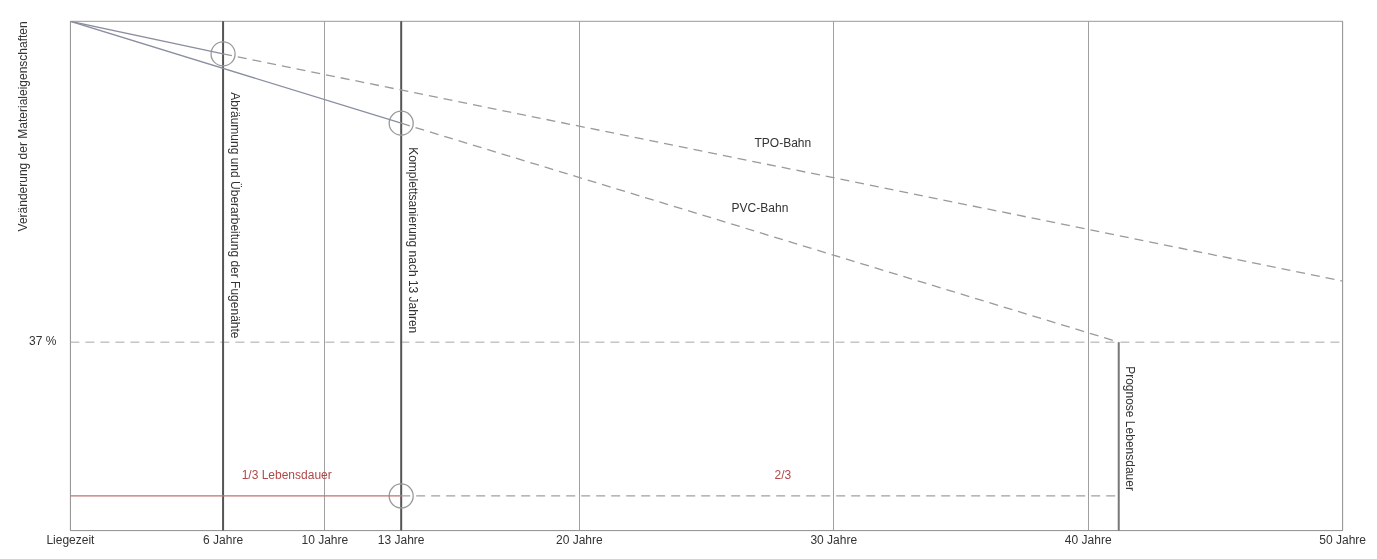  What do you see at coordinates (834, 540) in the screenshot?
I see `x-tick-label: 30 Jahre` at bounding box center [834, 540].